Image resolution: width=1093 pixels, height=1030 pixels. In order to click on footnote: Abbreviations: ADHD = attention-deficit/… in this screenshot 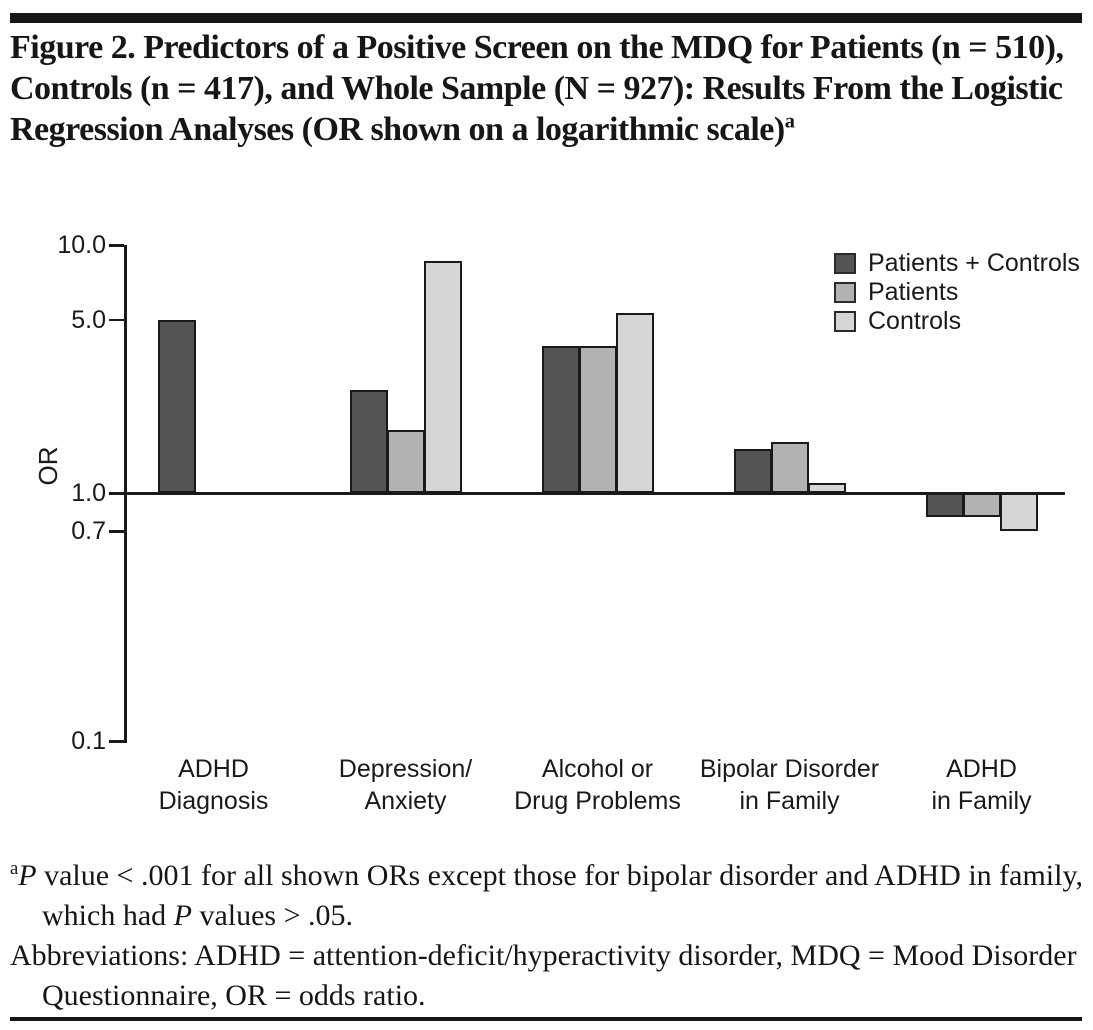, I will do `click(550, 976)`.